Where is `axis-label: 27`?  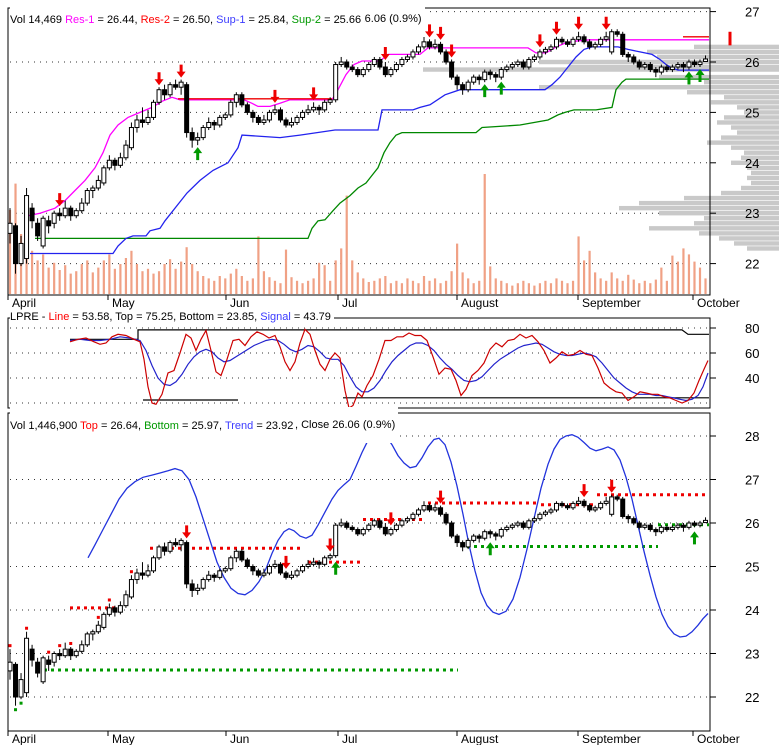
axis-label: 27 is located at coordinates (752, 12).